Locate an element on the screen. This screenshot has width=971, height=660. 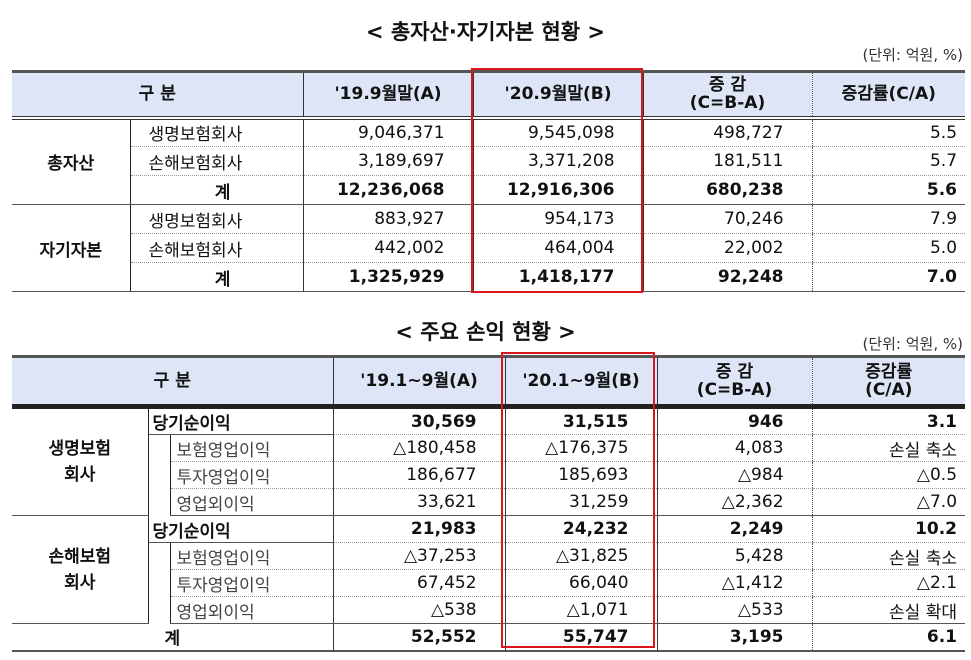
header-b: '20.1~9월(B) is located at coordinates (581, 381).